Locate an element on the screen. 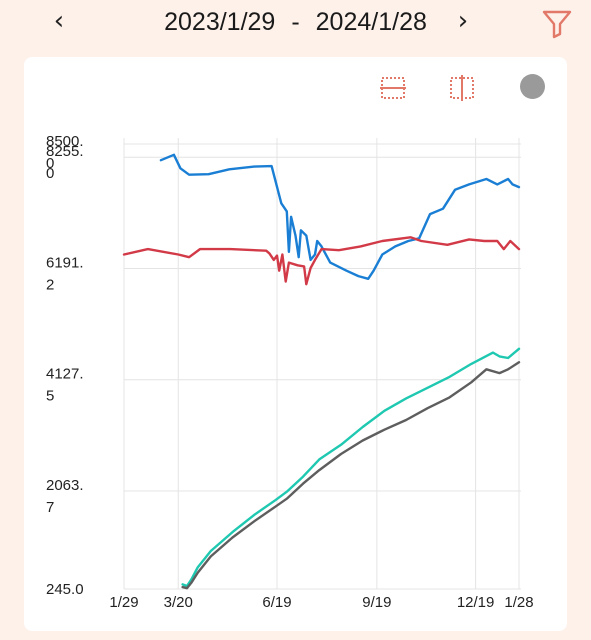 Image resolution: width=591 pixels, height=640 pixels. end-date: 2024/1/28 is located at coordinates (371, 22).